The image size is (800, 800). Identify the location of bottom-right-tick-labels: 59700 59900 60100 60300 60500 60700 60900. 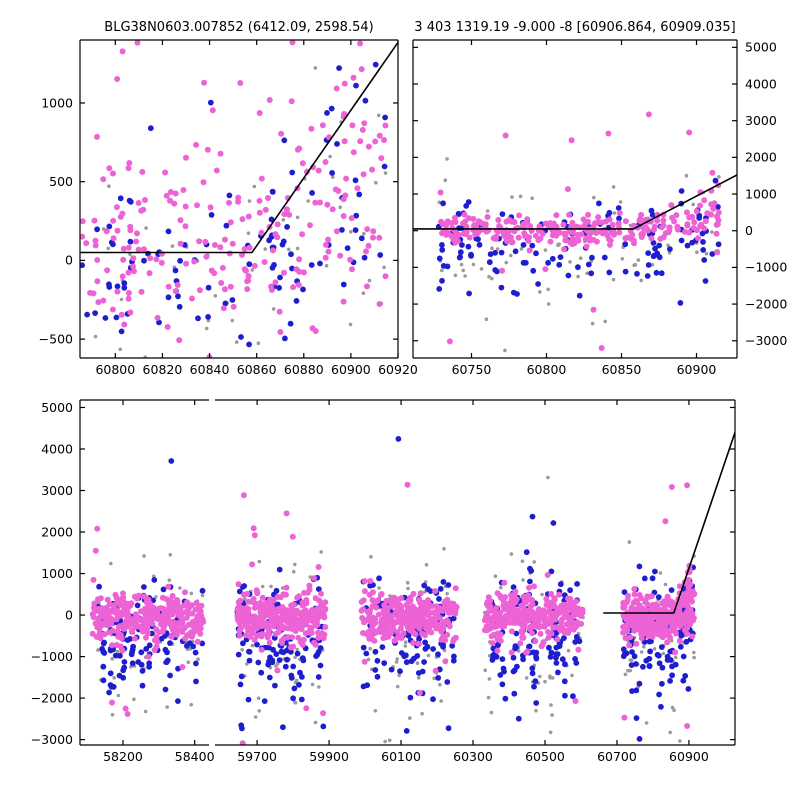
(473, 756).